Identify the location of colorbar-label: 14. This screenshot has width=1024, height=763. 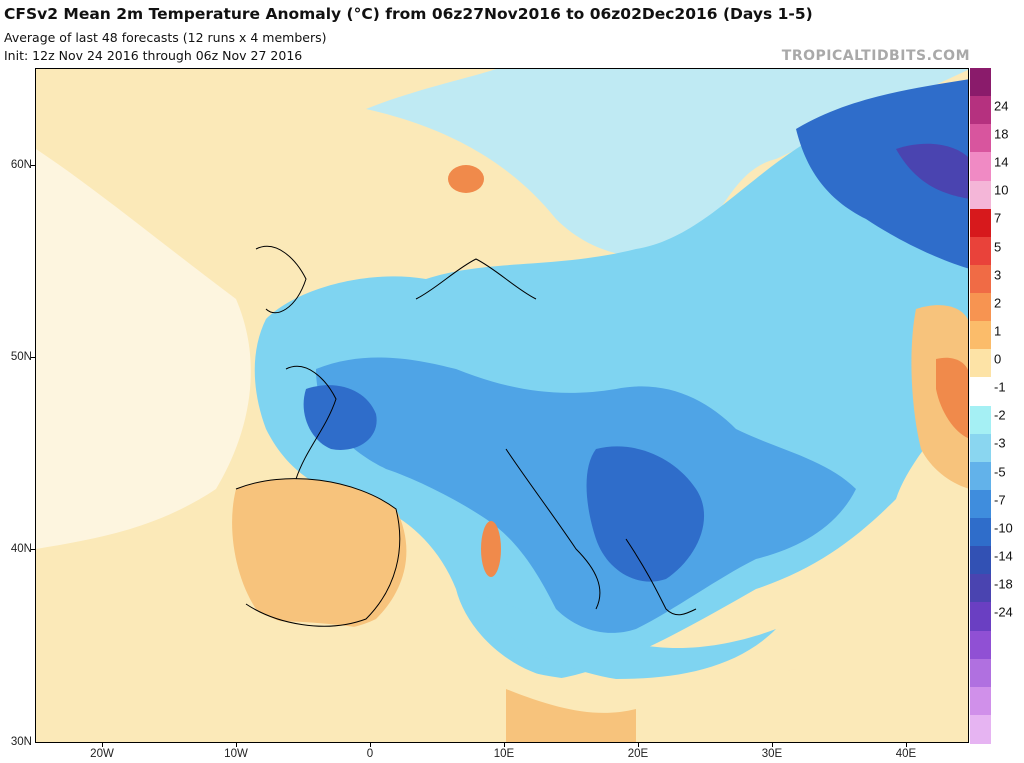
(1001, 162).